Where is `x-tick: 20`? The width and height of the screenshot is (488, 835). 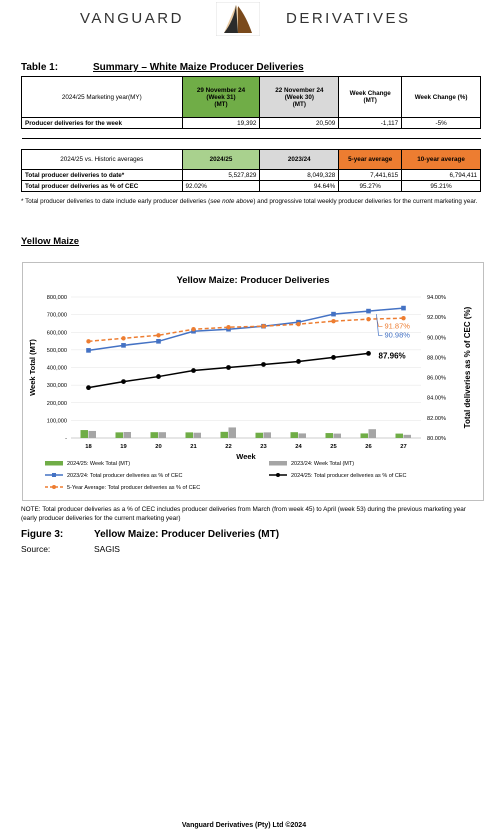
x-tick: 20 is located at coordinates (158, 447).